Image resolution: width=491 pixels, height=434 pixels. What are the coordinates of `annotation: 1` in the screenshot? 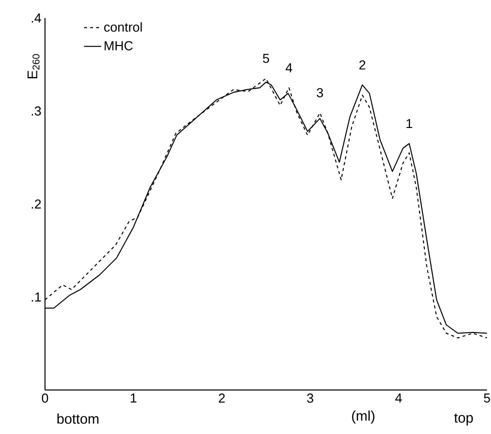 It's located at (409, 123).